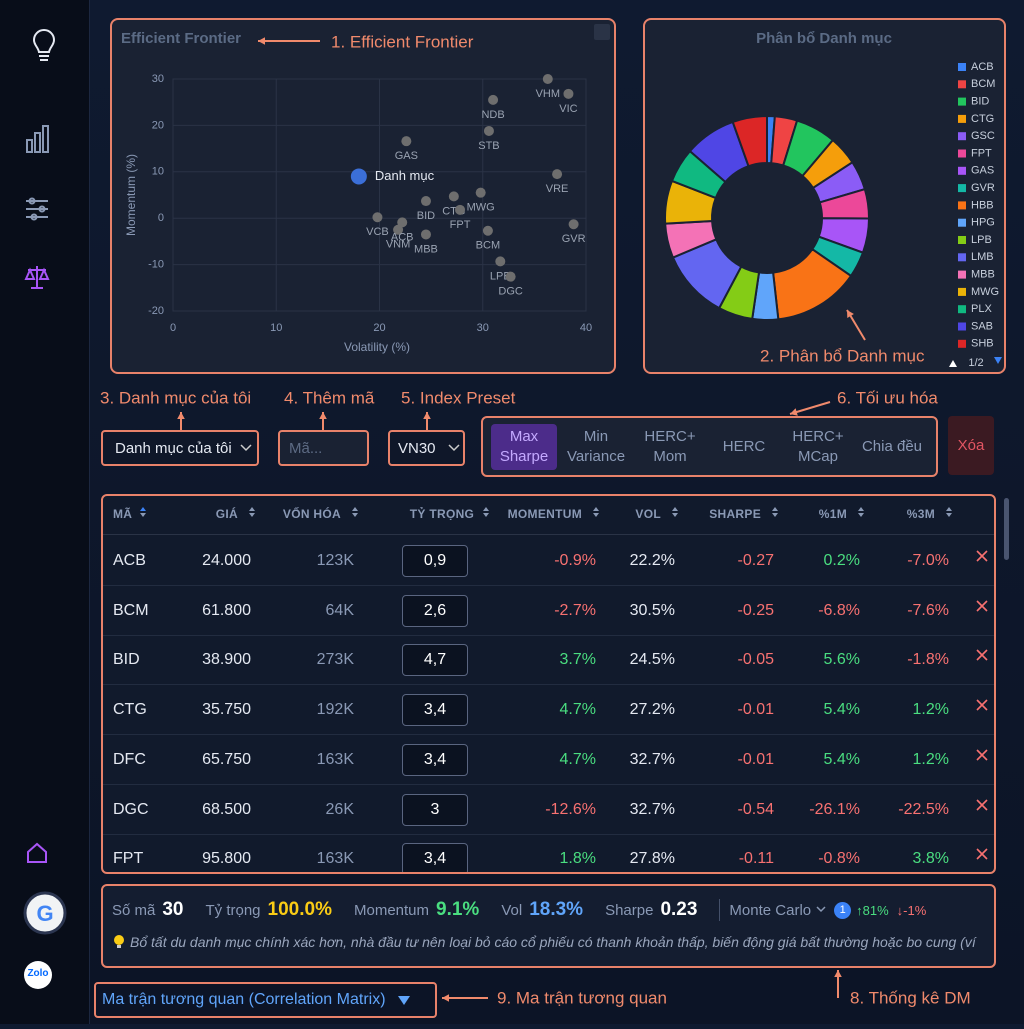 This screenshot has height=1029, width=1024. What do you see at coordinates (173, 909) in the screenshot?
I see `stat-value: 30` at bounding box center [173, 909].